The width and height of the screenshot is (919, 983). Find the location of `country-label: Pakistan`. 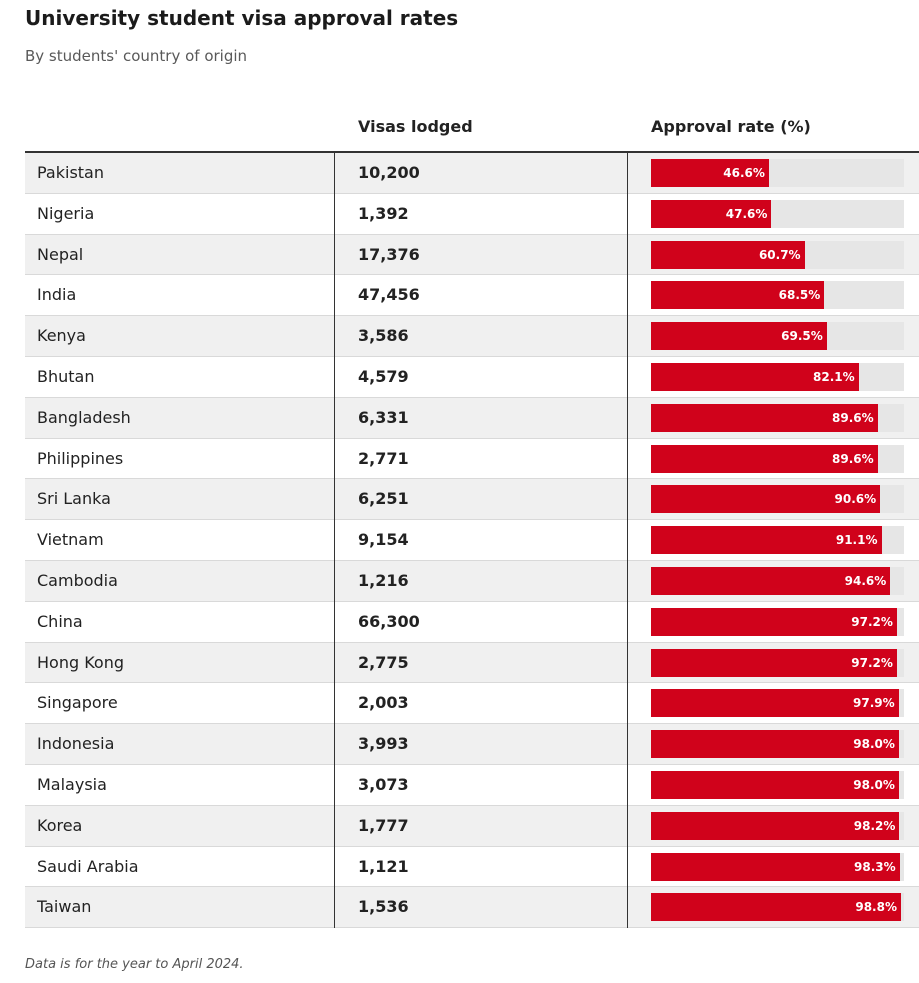

country-label: Pakistan is located at coordinates (70, 172).